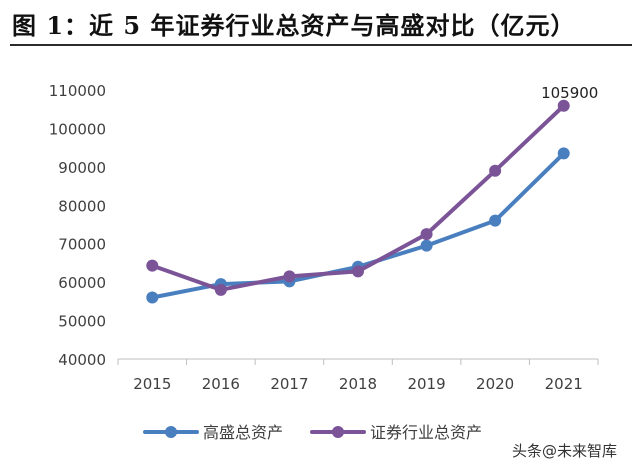 The width and height of the screenshot is (640, 474). What do you see at coordinates (338, 432) in the screenshot?
I see `legend-marker-industry` at bounding box center [338, 432].